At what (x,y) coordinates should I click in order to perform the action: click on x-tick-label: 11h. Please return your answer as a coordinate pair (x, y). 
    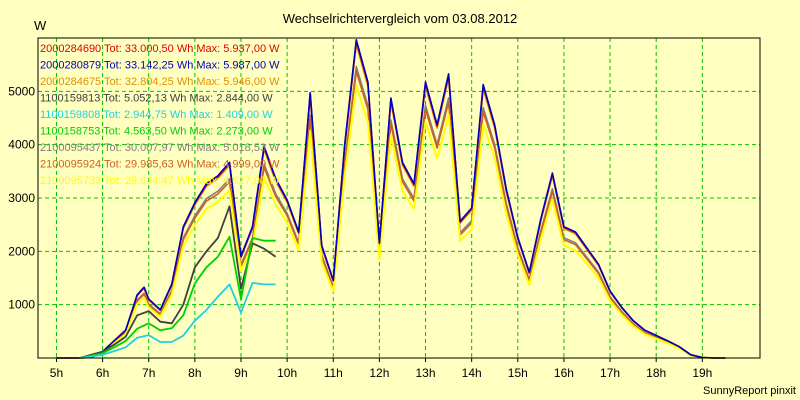
    Looking at the image, I should click on (333, 373).